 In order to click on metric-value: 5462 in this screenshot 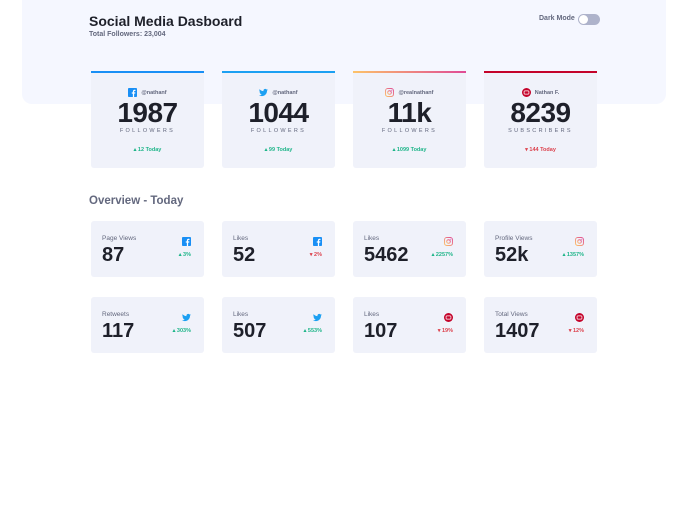, I will do `click(386, 255)`.